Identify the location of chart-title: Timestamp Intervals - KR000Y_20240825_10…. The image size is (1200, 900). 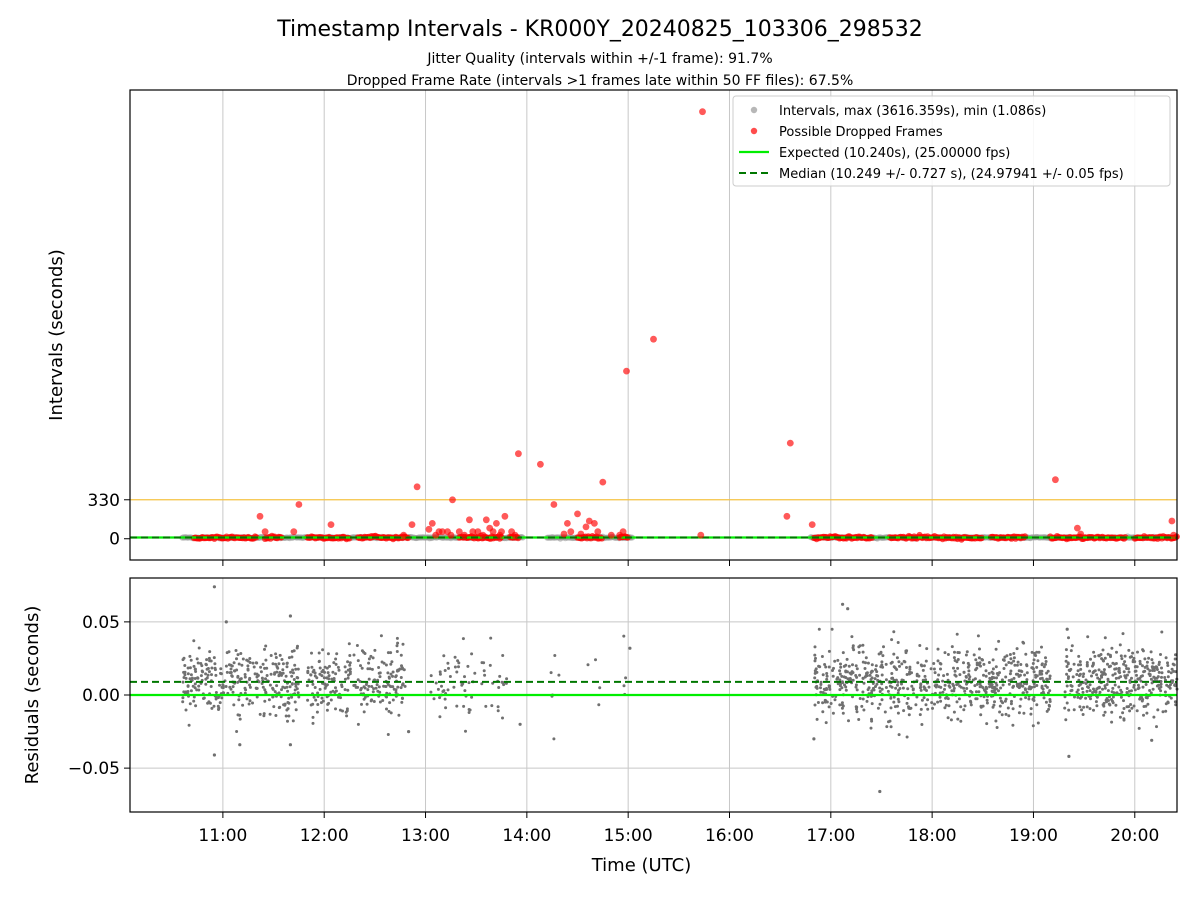
(599, 29).